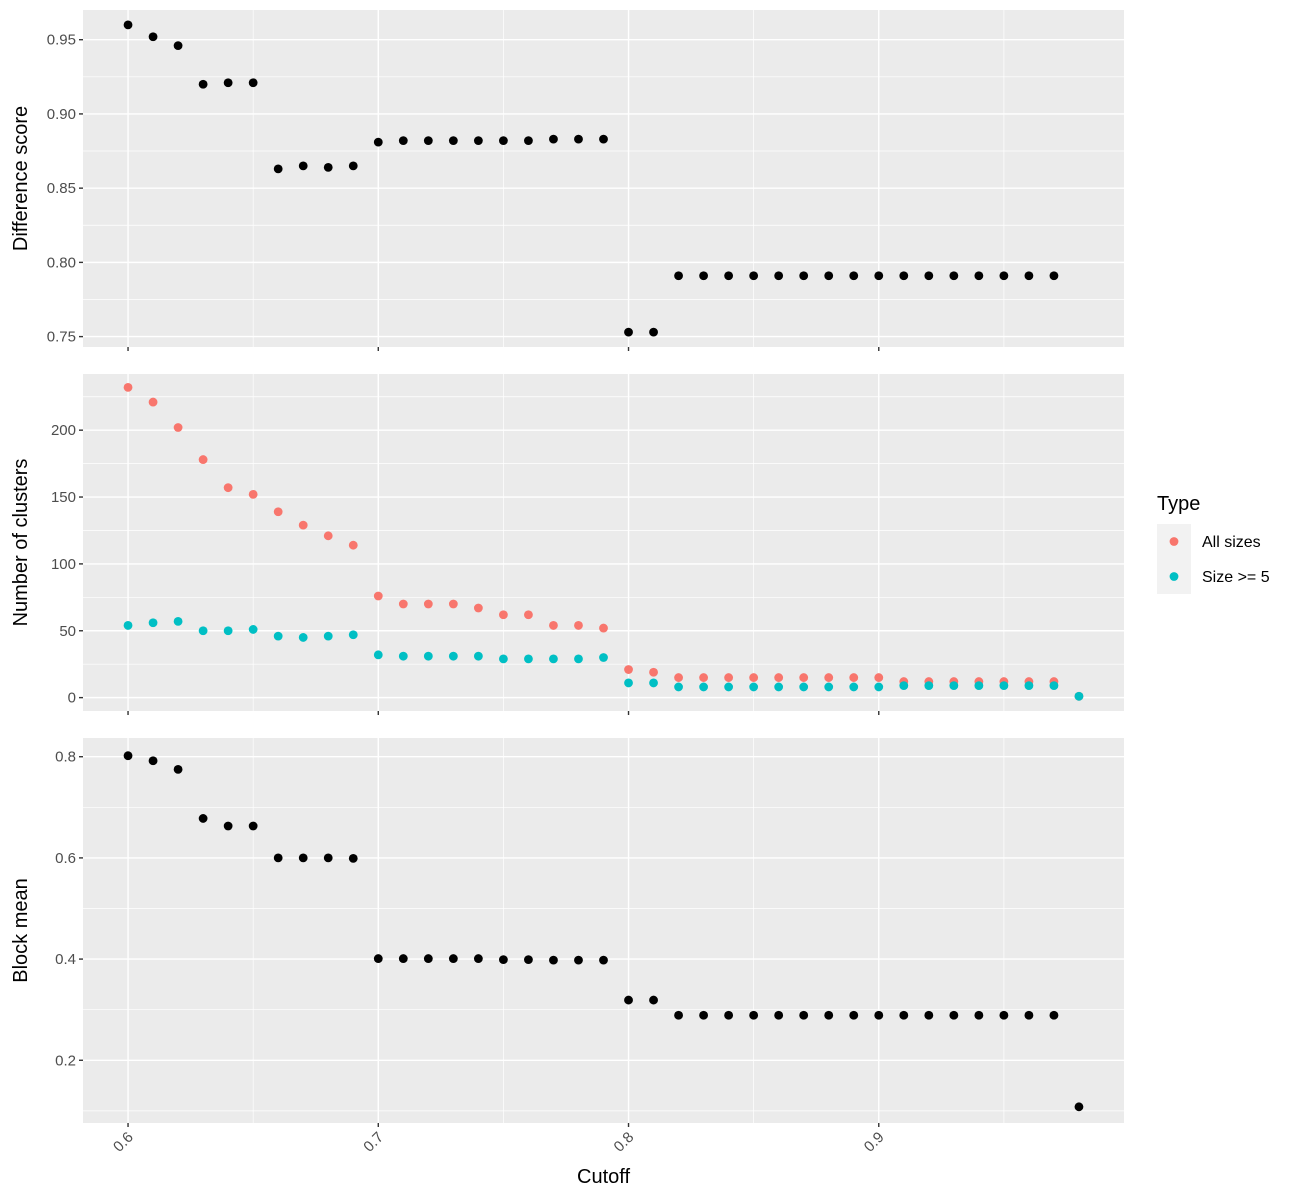 This screenshot has height=1200, width=1300. I want to click on legend-entries: All sizes Size >= 5, so click(1213, 559).